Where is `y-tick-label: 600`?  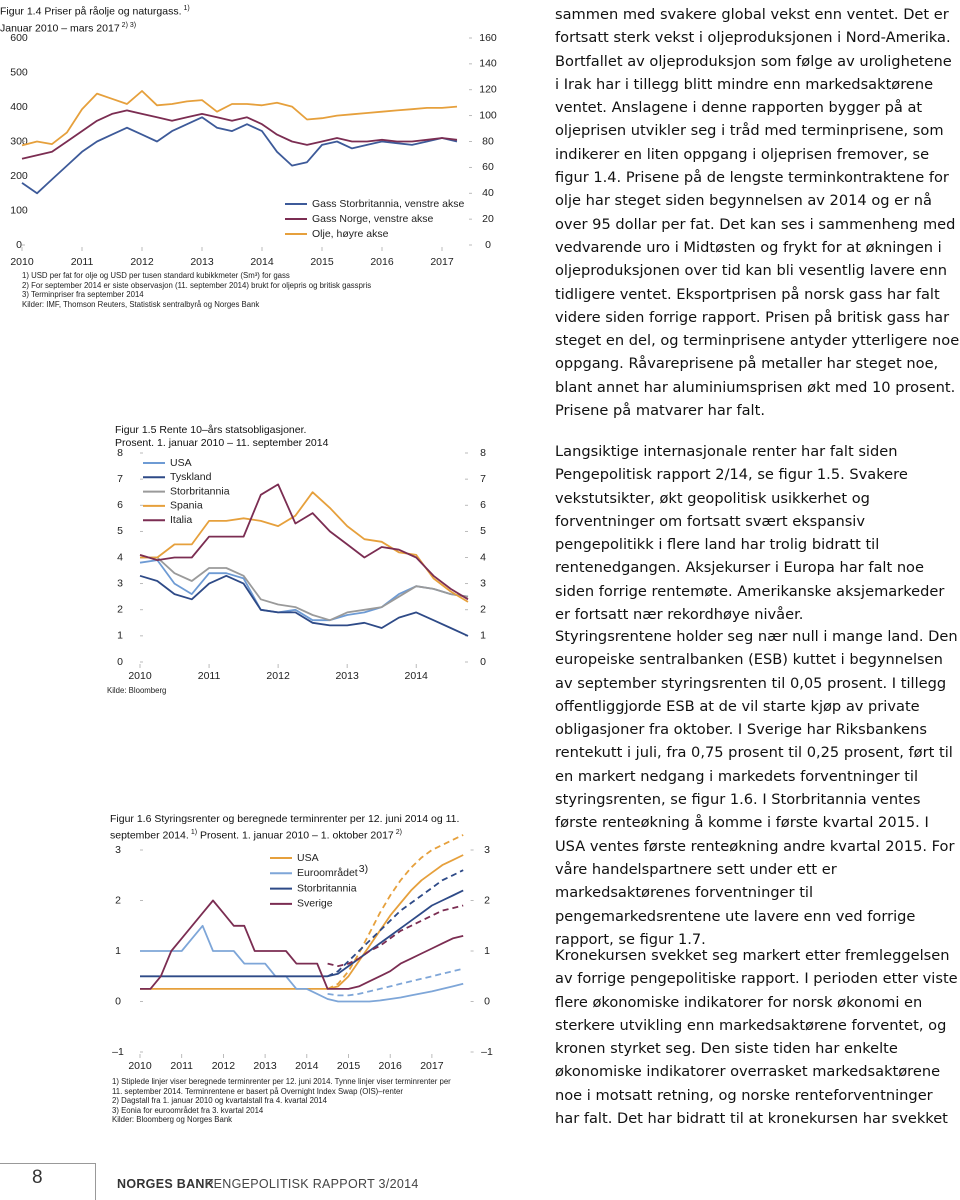
y-tick-label: 600 is located at coordinates (19, 38).